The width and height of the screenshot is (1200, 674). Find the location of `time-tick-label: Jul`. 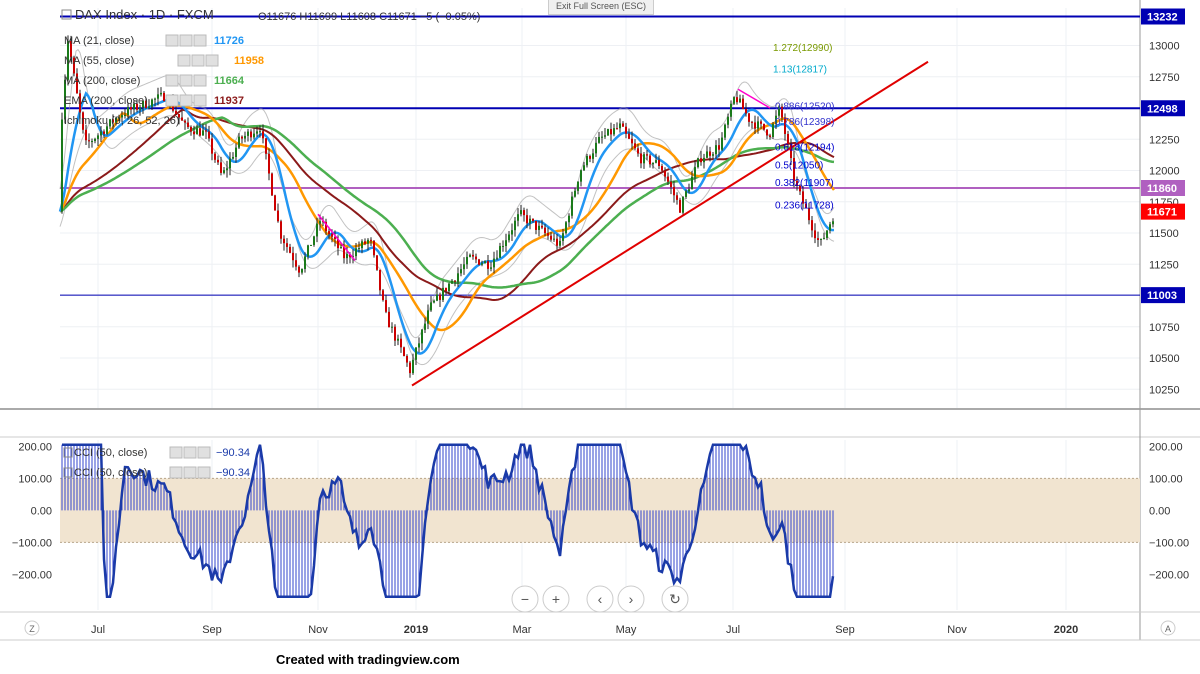

time-tick-label: Jul is located at coordinates (98, 630).